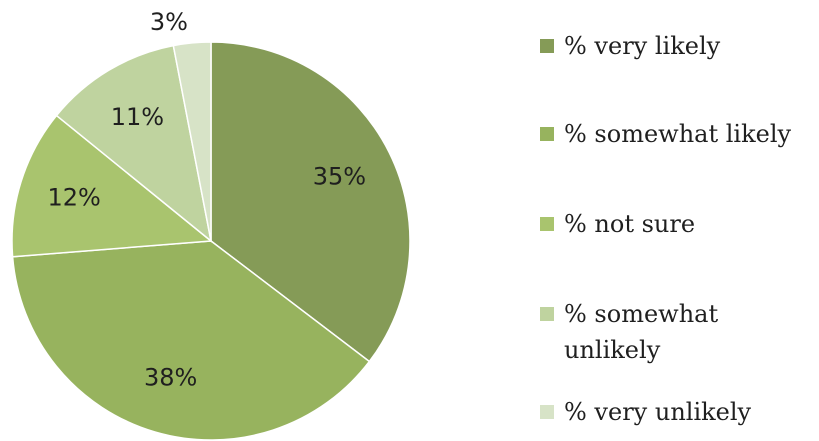 Image resolution: width=819 pixels, height=441 pixels. Describe the element at coordinates (74, 197) in the screenshot. I see `slice-label-3: 12%` at that location.